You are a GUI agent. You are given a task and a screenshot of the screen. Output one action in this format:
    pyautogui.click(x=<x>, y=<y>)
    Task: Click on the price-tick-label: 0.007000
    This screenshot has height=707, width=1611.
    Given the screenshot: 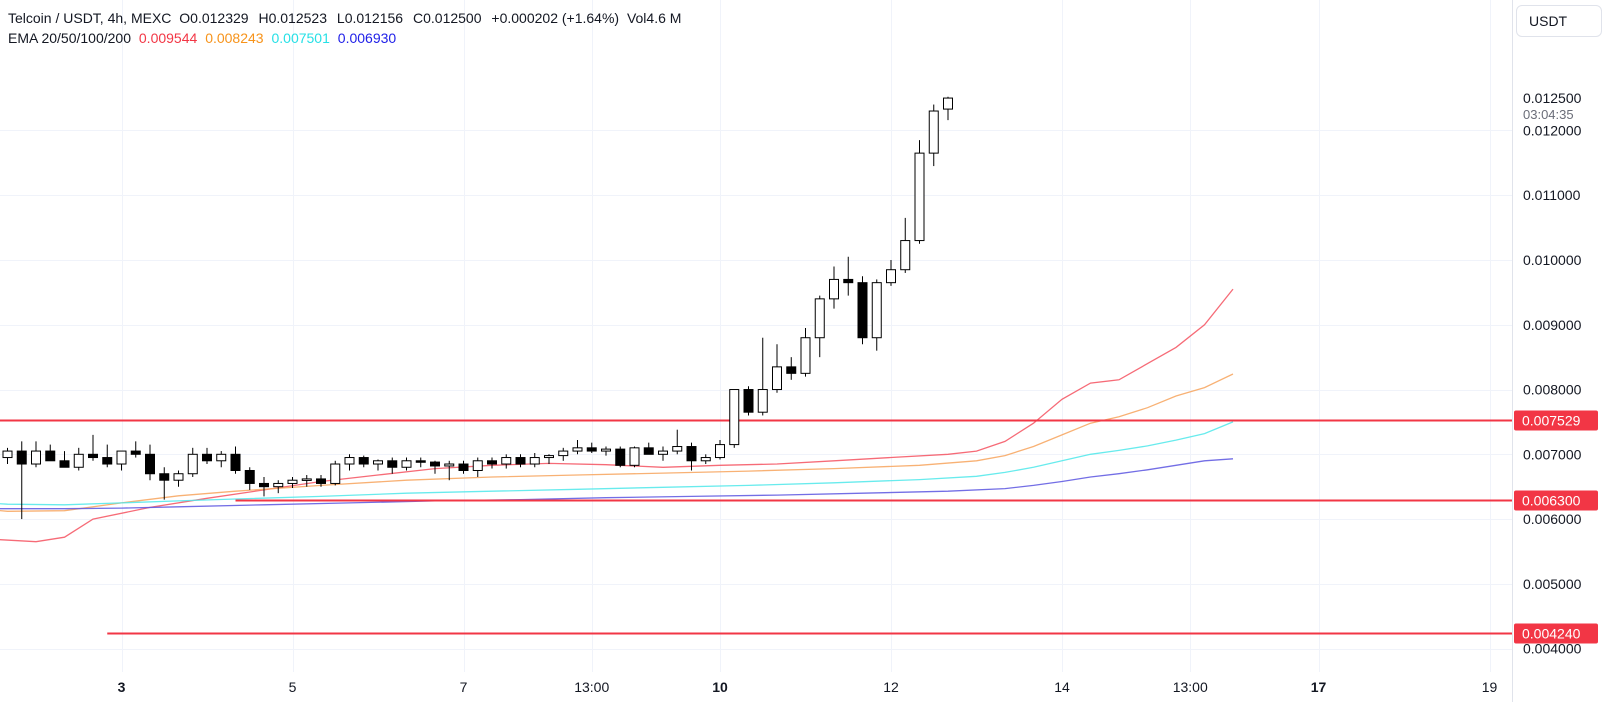 What is the action you would take?
    pyautogui.click(x=1552, y=454)
    